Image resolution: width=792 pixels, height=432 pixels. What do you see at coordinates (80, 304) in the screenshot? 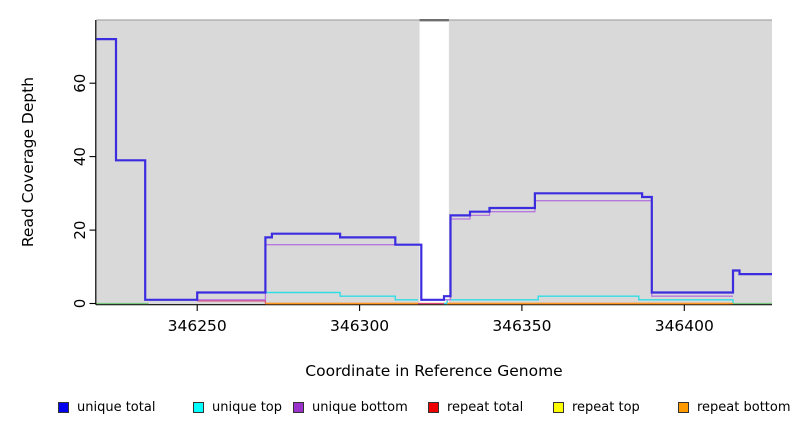
I see `y-tick-label: 0` at bounding box center [80, 304].